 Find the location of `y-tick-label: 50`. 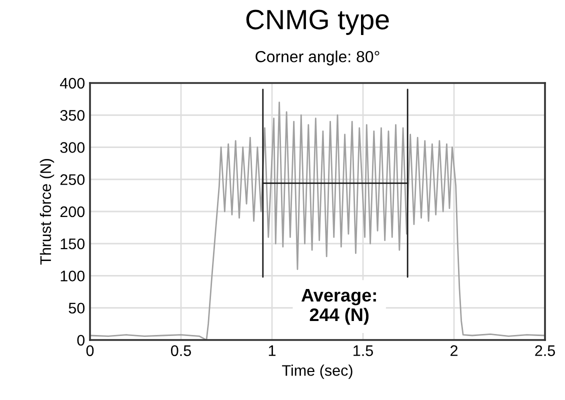

y-tick-label: 50 is located at coordinates (76, 308).